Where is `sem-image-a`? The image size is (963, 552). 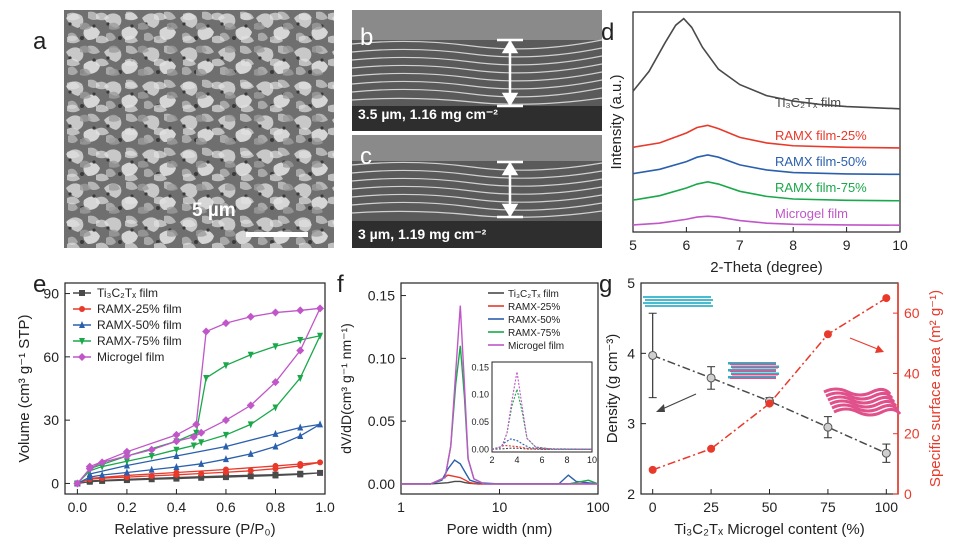 sem-image-a is located at coordinates (199, 129).